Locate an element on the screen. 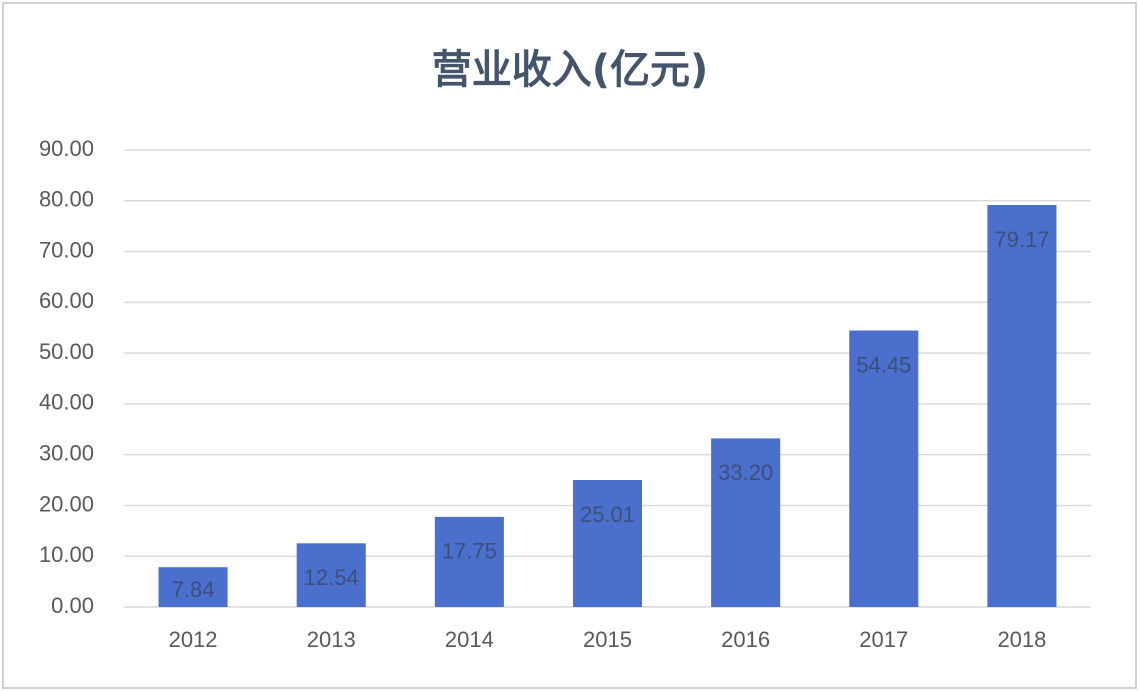 The image size is (1139, 691). y-tick-label: 60.00 is located at coordinates (66, 300).